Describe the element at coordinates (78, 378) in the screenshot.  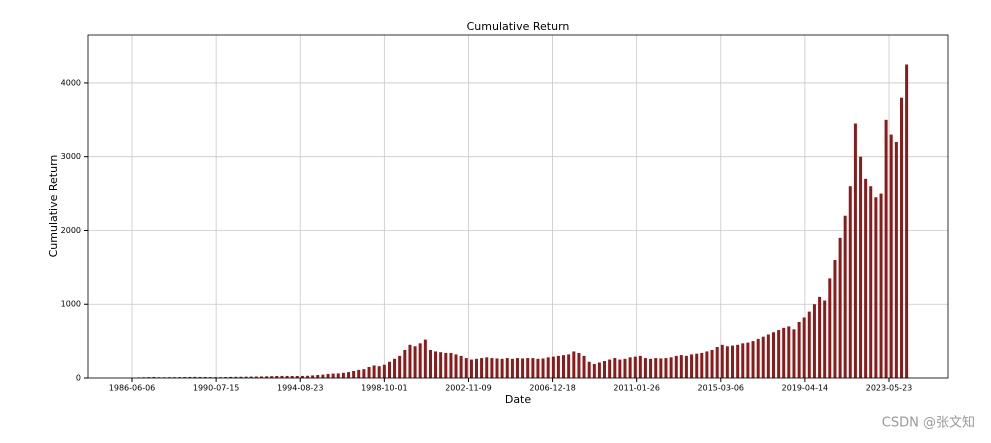
I see `y-tick-label: 0` at that location.